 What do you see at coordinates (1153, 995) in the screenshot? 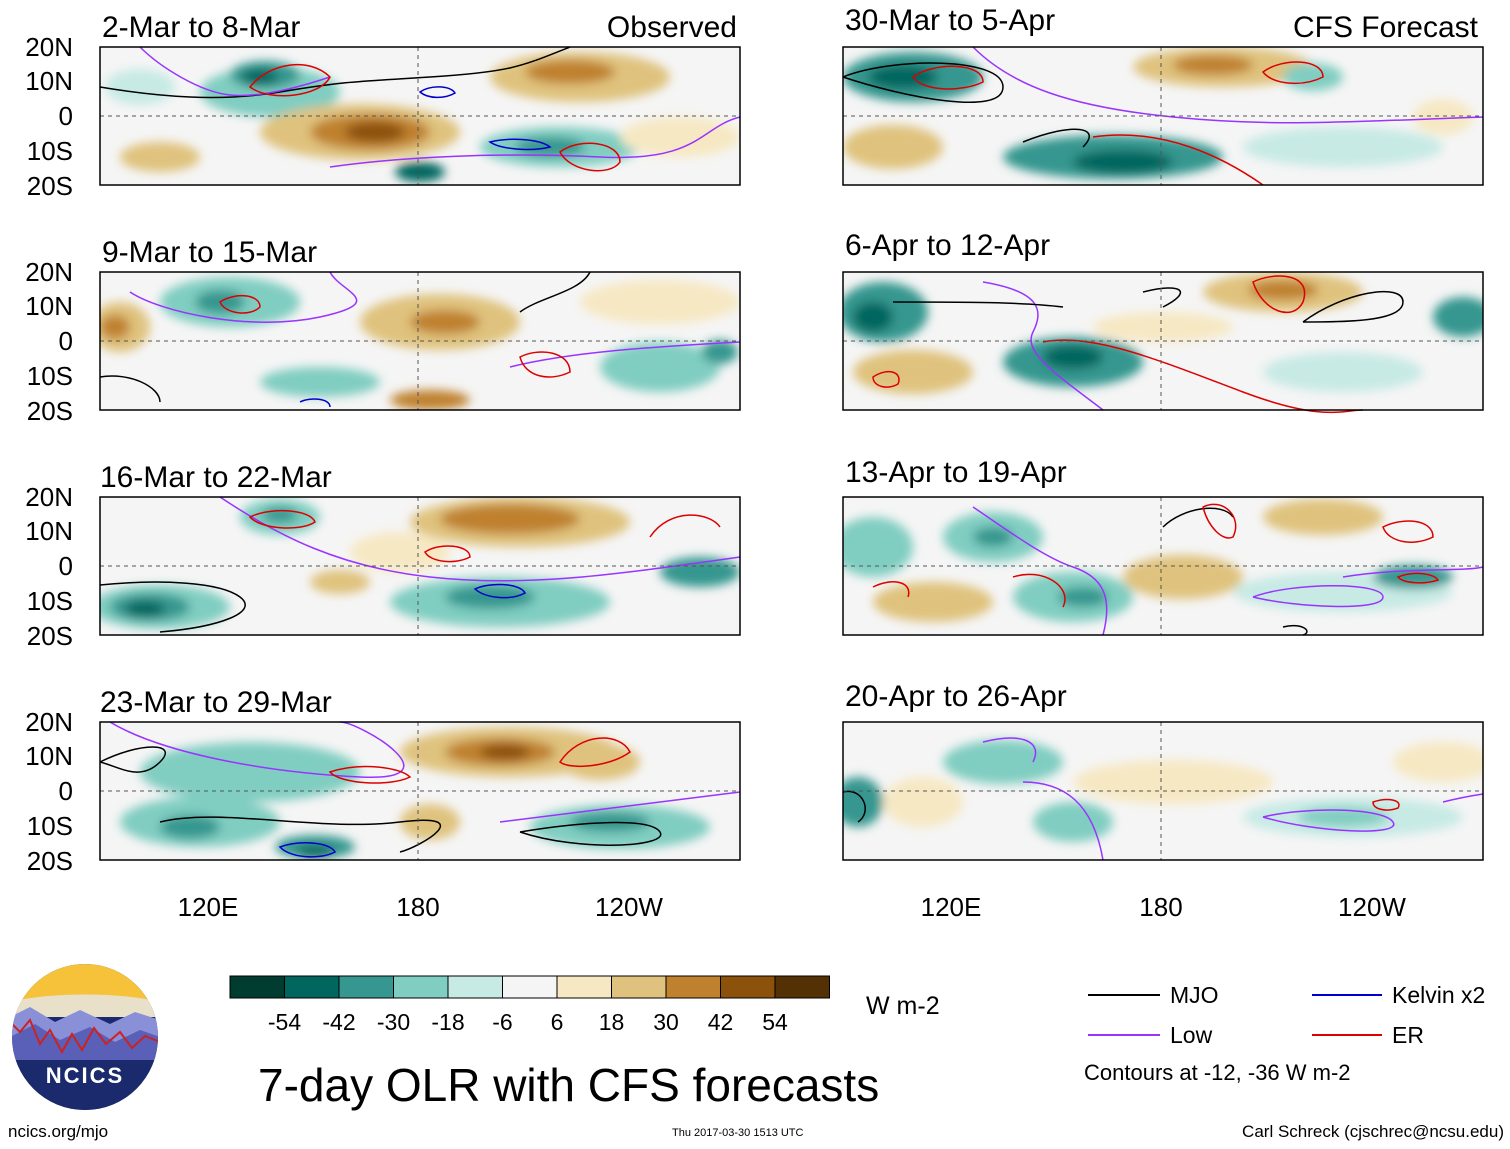
I see `legend-item-mjo: MJO` at bounding box center [1153, 995].